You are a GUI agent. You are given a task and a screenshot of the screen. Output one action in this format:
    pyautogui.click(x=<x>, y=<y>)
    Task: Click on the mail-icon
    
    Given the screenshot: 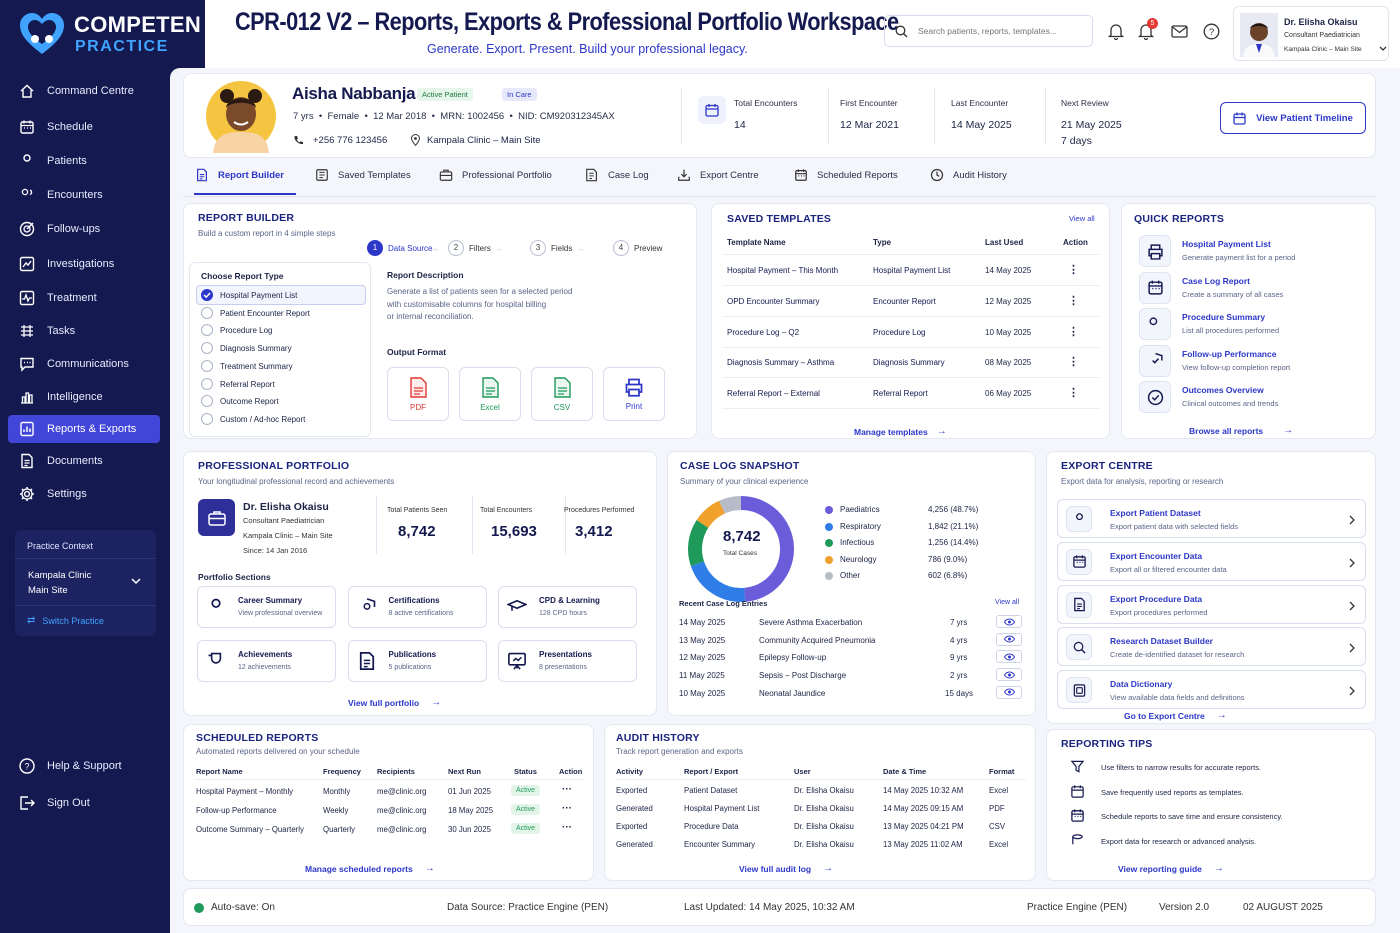 What is the action you would take?
    pyautogui.click(x=1179, y=31)
    